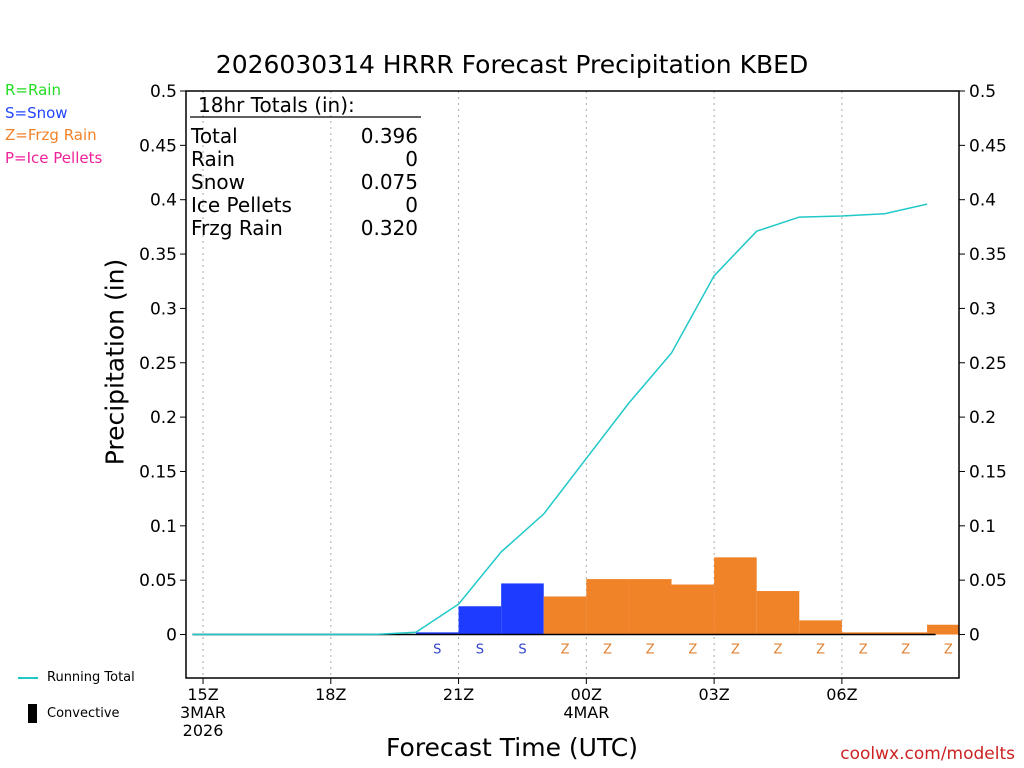  I want to click on y-tick-label-right: 0.1, so click(982, 527).